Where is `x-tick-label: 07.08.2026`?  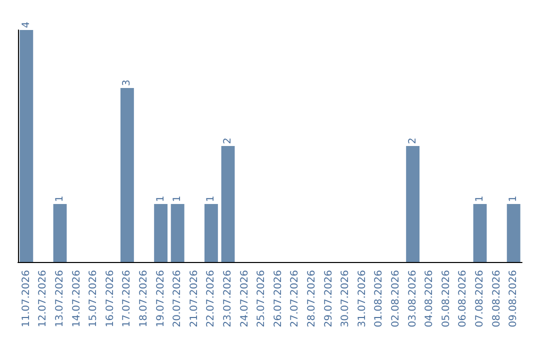 x-tick-label: 07.08.2026 is located at coordinates (480, 299).